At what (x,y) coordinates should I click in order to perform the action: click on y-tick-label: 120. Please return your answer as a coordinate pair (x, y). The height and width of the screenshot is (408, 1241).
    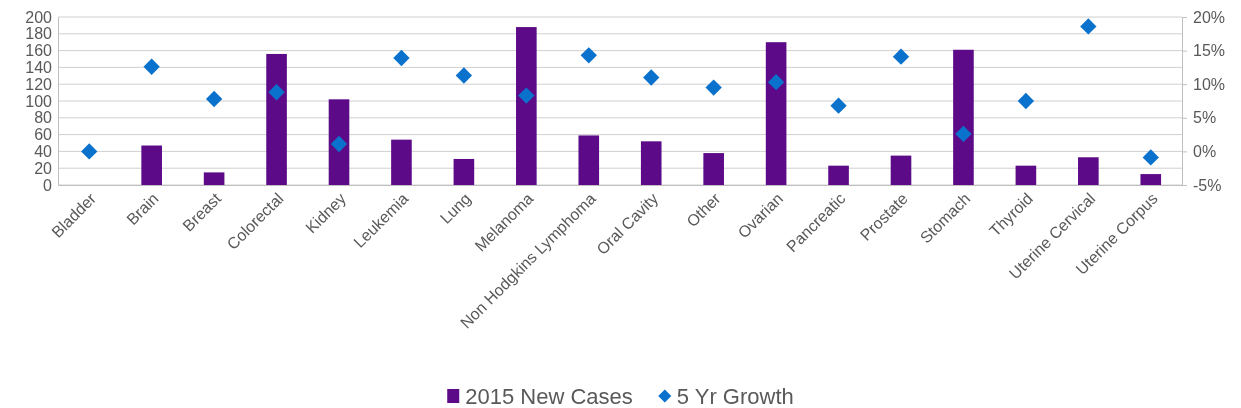
    Looking at the image, I should click on (39, 84).